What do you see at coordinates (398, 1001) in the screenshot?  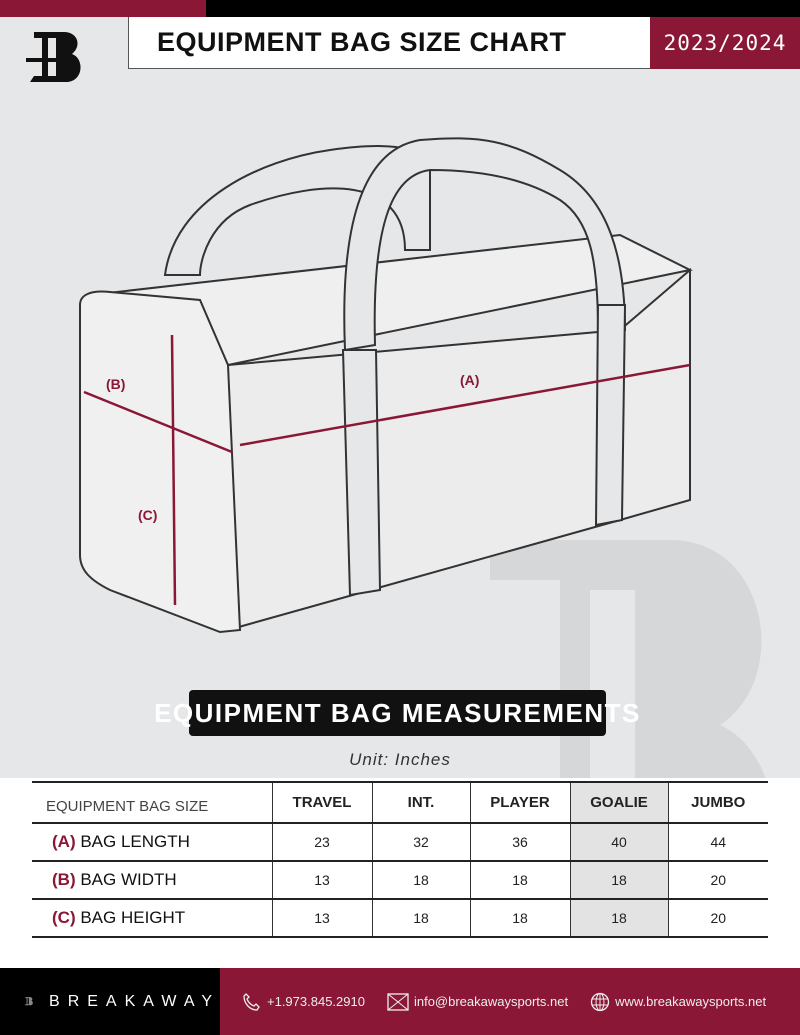 I see `mail-icon` at bounding box center [398, 1001].